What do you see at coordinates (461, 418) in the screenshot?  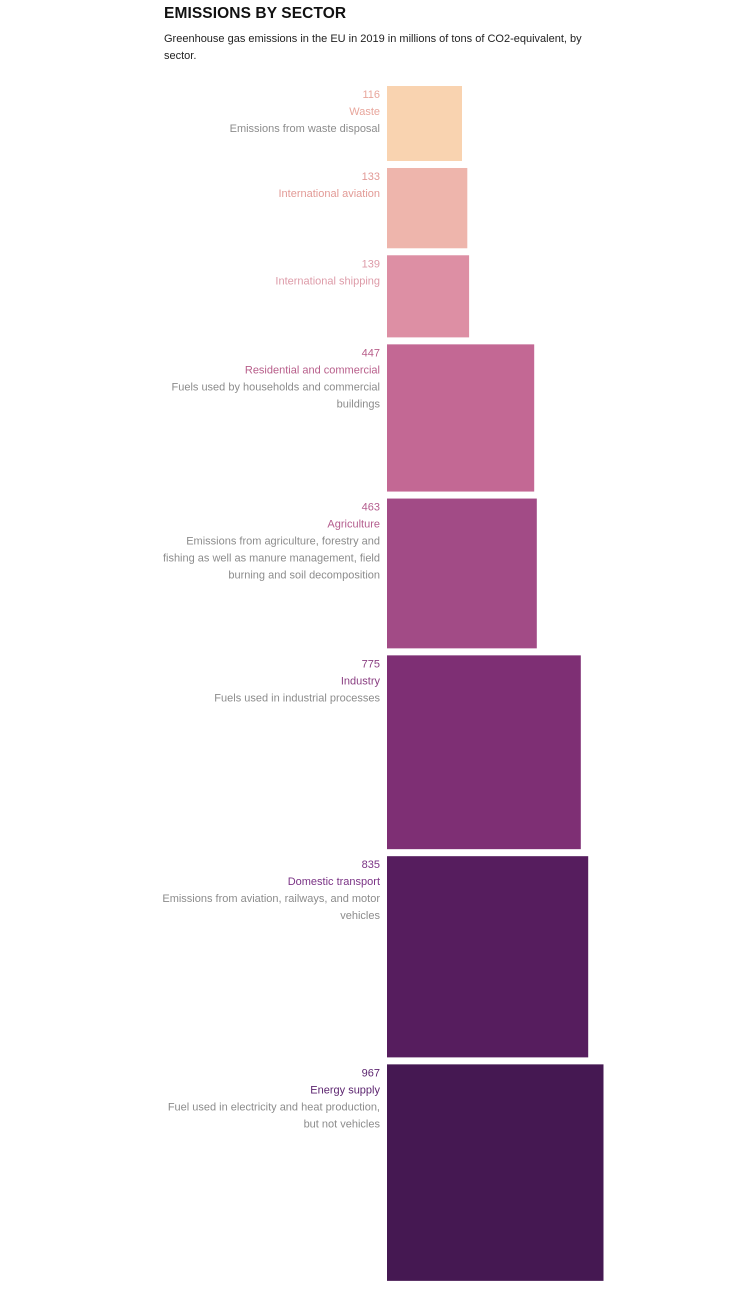 I see `bar-residential-and-commercial` at bounding box center [461, 418].